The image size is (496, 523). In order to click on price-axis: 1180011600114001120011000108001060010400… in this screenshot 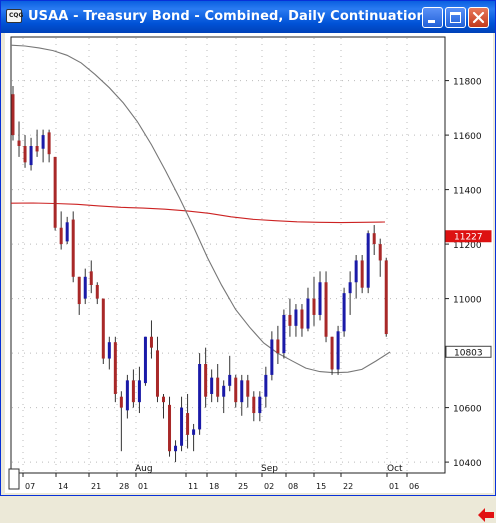, I will do `click(468, 274)`.